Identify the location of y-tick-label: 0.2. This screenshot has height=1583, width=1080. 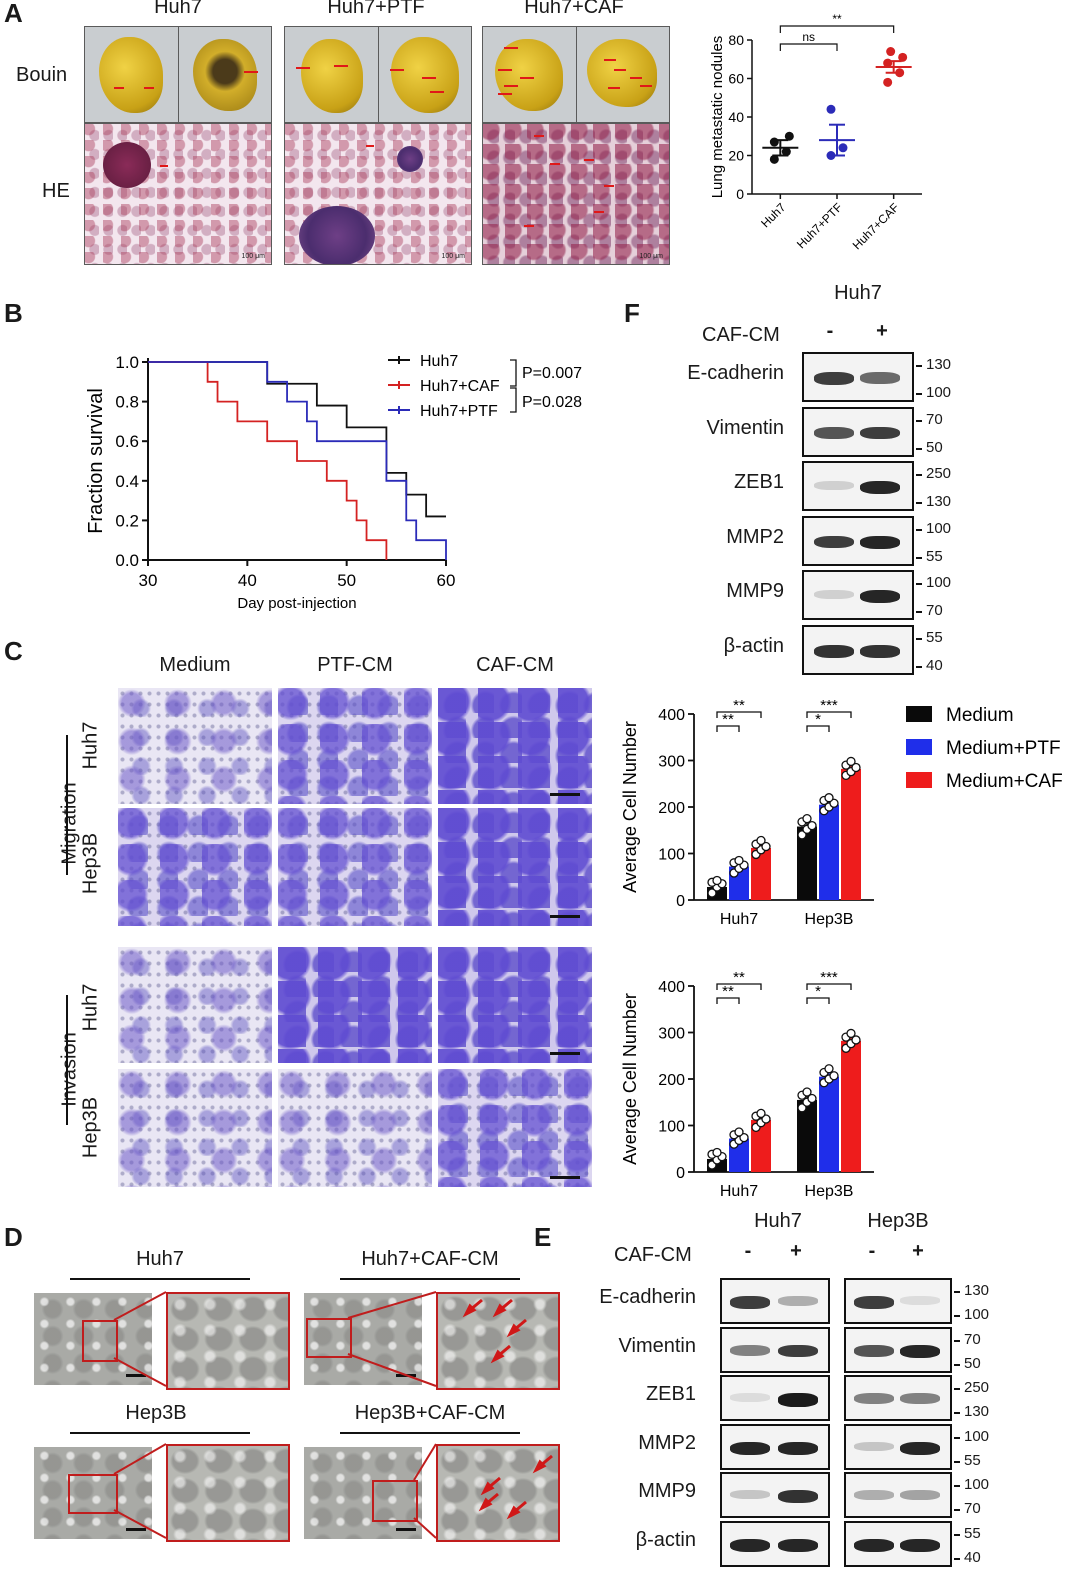
(127, 520).